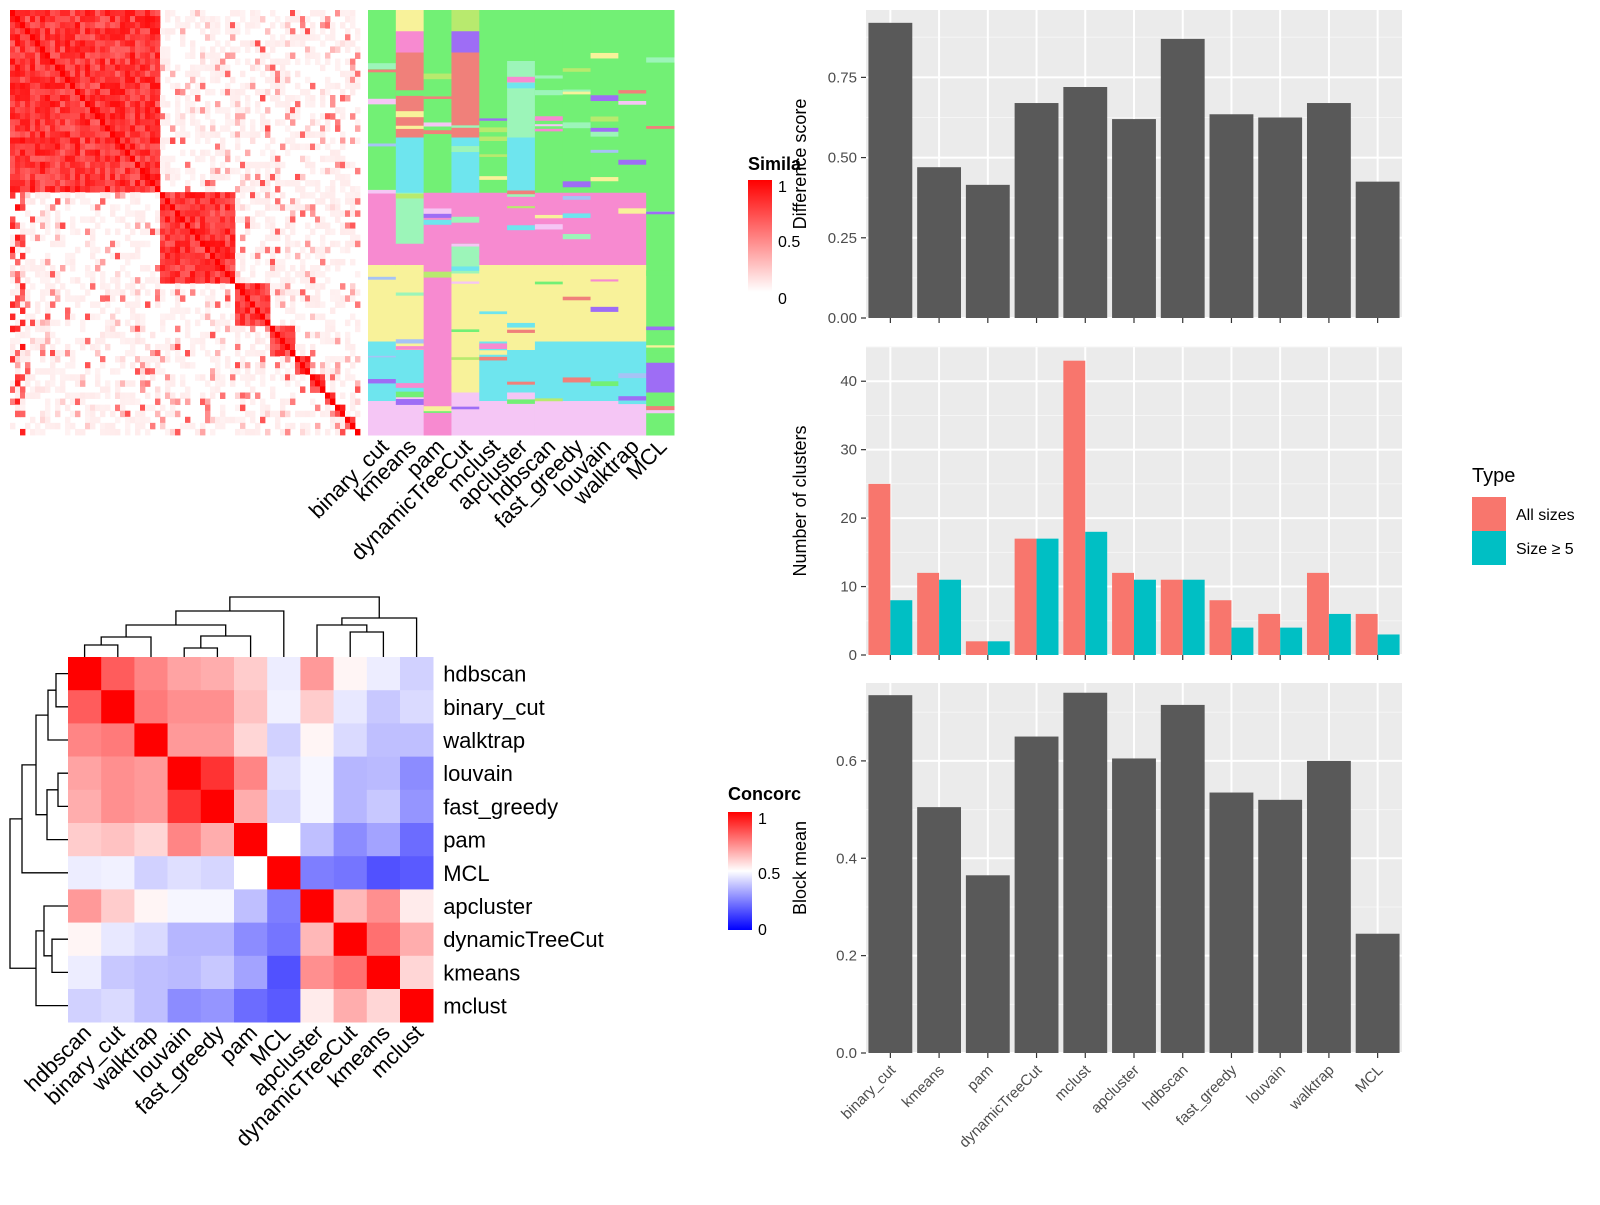 Image resolution: width=1600 pixels, height=1205 pixels. What do you see at coordinates (660, 414) in the screenshot?
I see `cluster-segment` at bounding box center [660, 414].